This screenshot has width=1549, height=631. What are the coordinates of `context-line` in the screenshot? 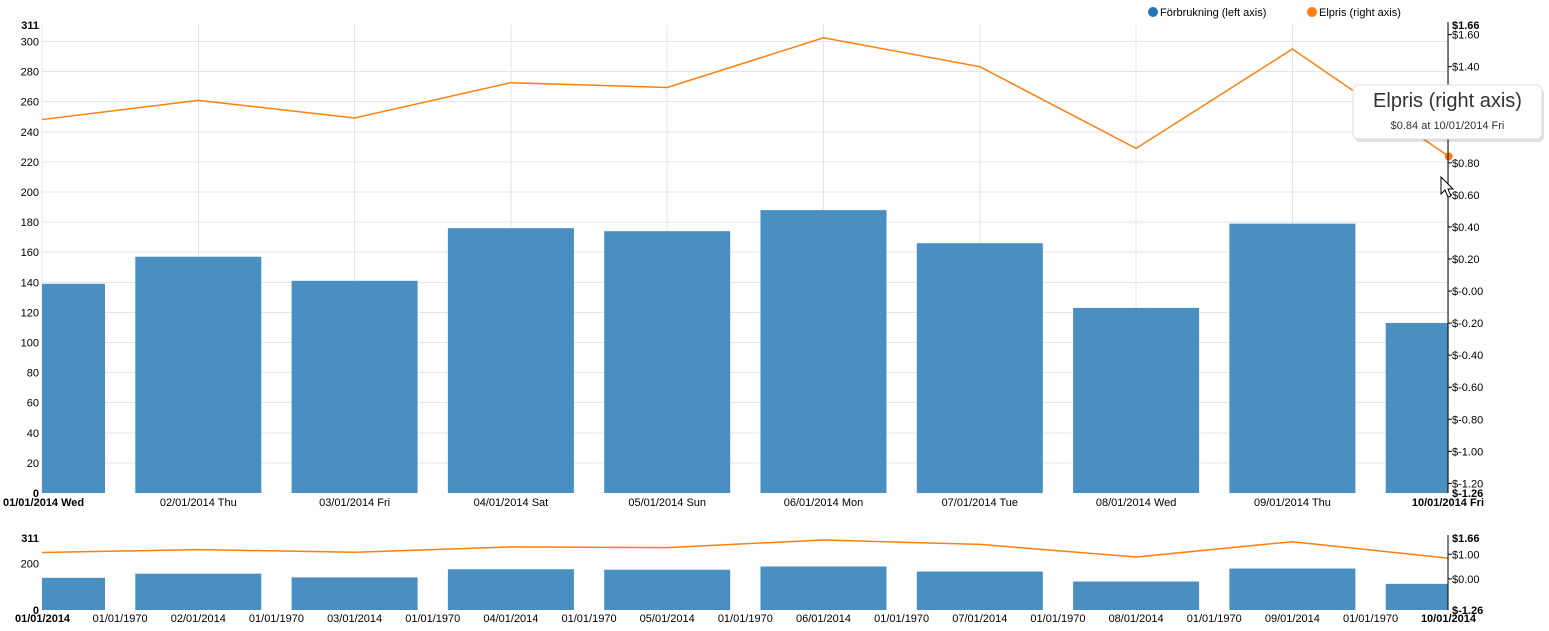 It's located at (745, 549).